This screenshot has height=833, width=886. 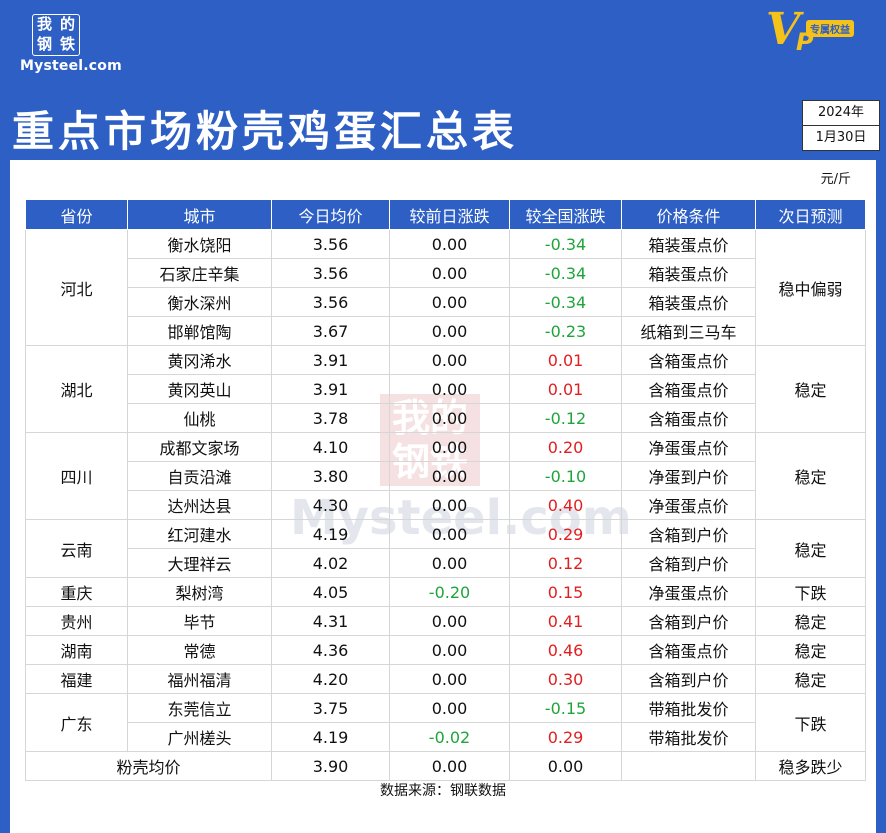 What do you see at coordinates (76, 287) in the screenshot?
I see `province-cell: 河北` at bounding box center [76, 287].